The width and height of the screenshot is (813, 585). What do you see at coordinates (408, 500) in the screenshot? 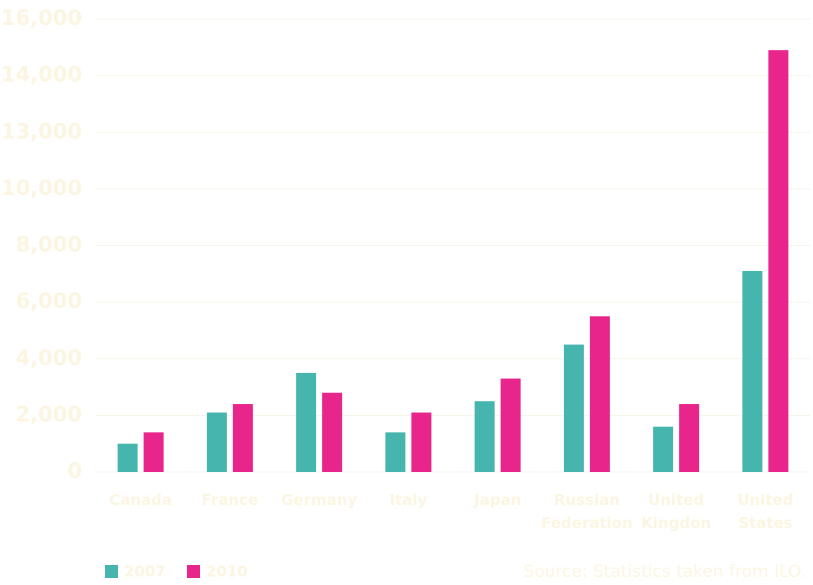
I see `x-tick-label: Italy` at bounding box center [408, 500].